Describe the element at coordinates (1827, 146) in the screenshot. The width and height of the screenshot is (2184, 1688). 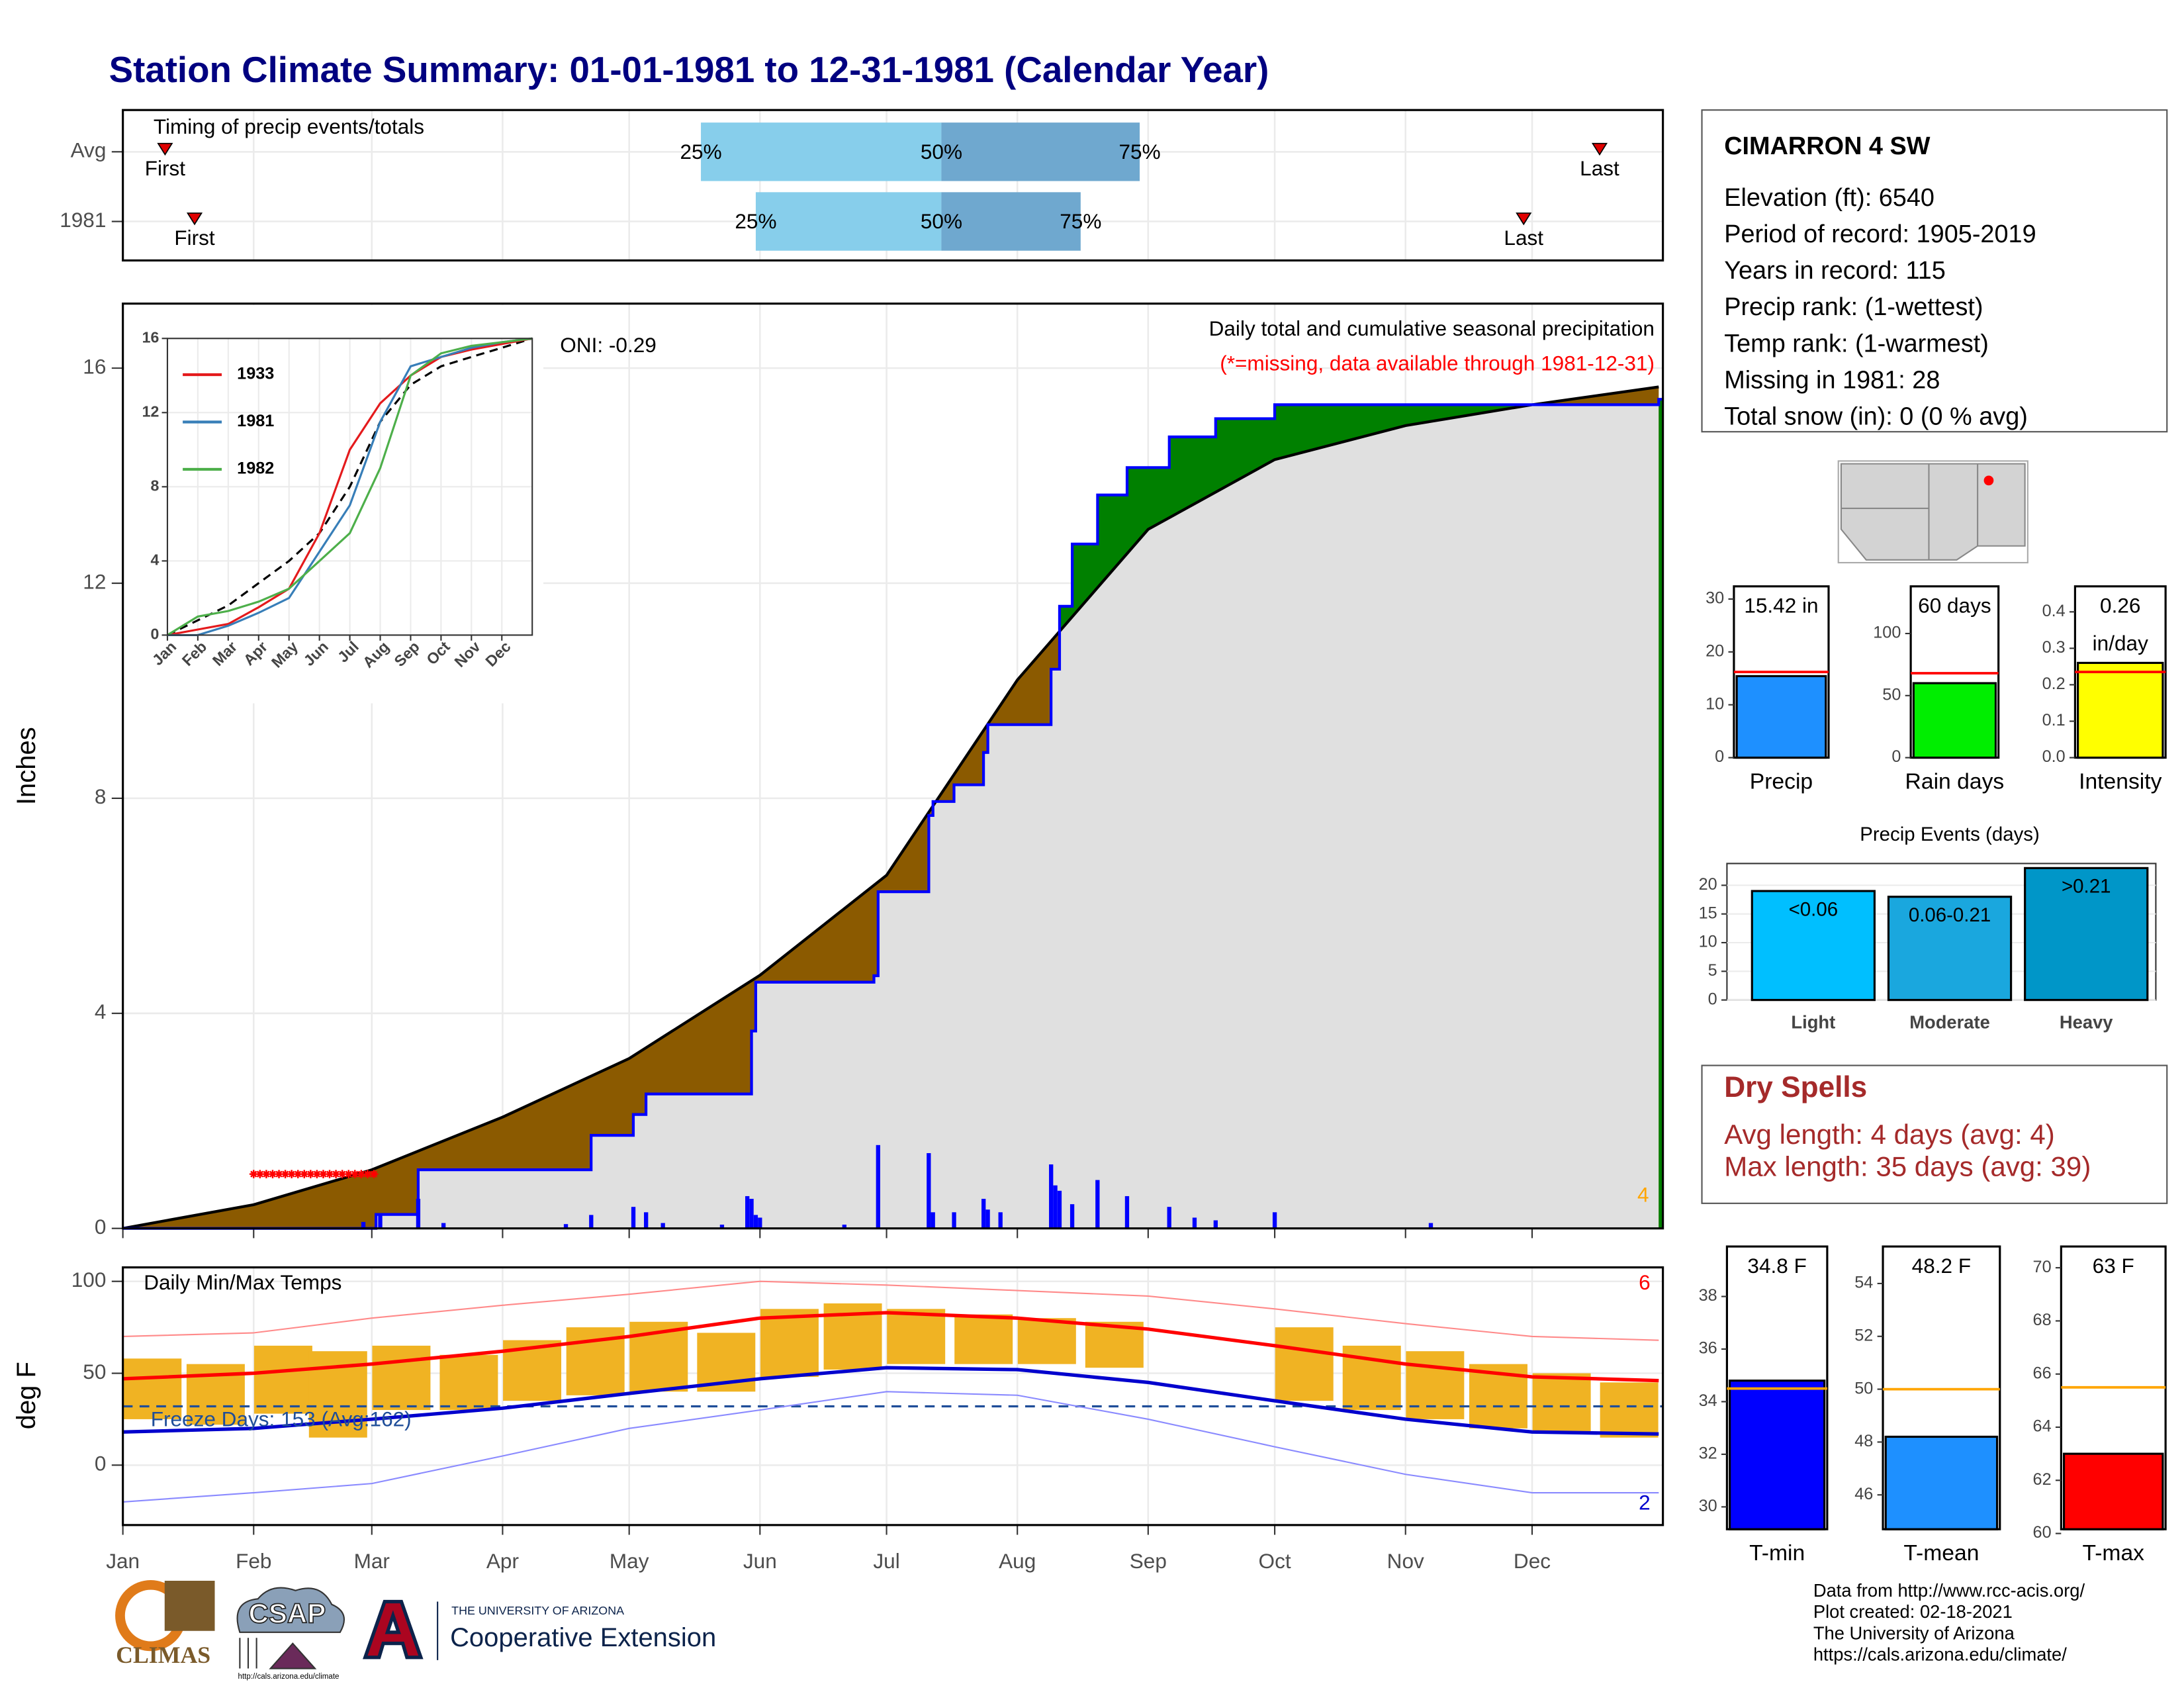
I see `station-name: CIMARRON 4 SW` at that location.